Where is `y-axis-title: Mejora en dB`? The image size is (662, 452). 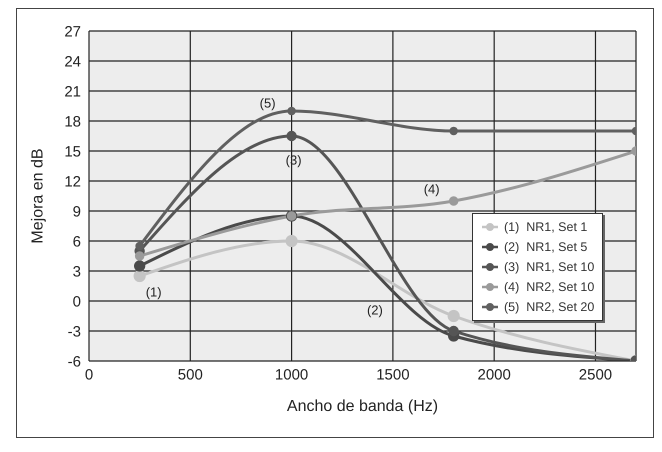 y-axis-title: Mejora en dB is located at coordinates (38, 196).